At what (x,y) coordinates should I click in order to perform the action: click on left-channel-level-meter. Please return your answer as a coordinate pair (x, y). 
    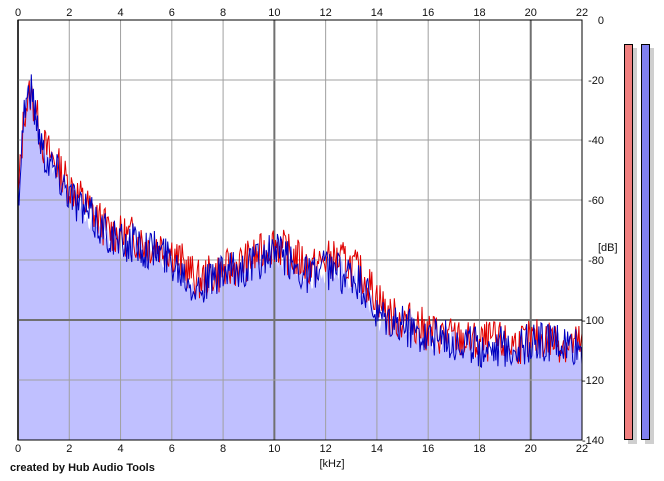
    Looking at the image, I should click on (628, 242).